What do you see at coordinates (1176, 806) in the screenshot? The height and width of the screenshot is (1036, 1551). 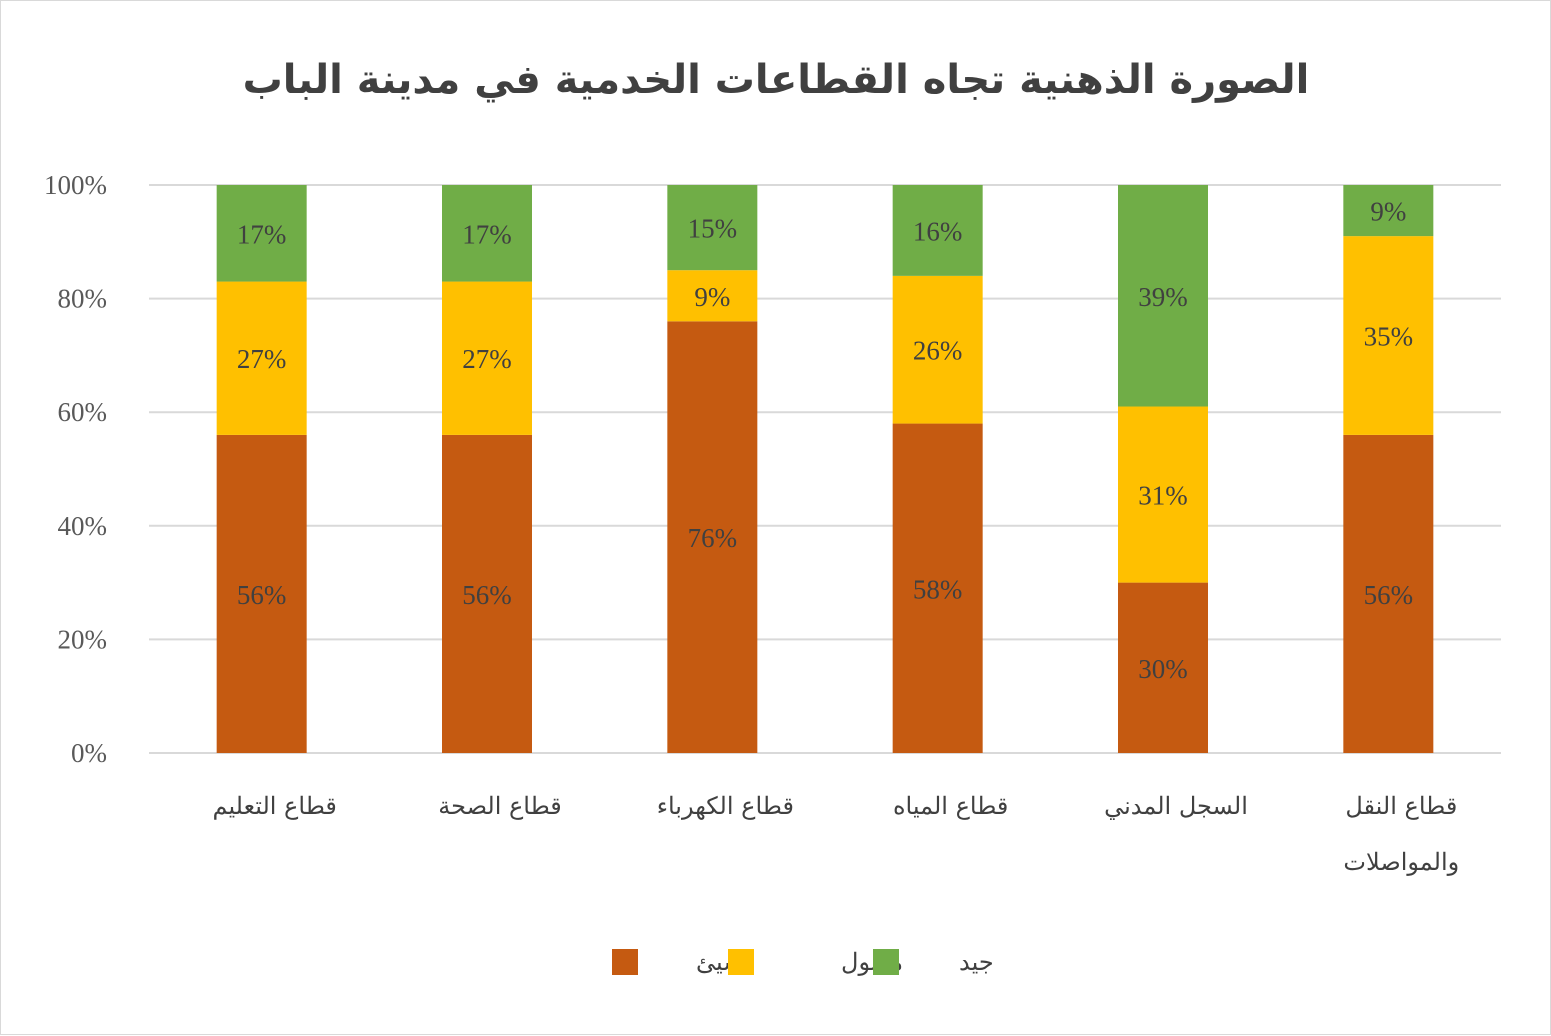 I see `x-category-label: السجل المدني` at bounding box center [1176, 806].